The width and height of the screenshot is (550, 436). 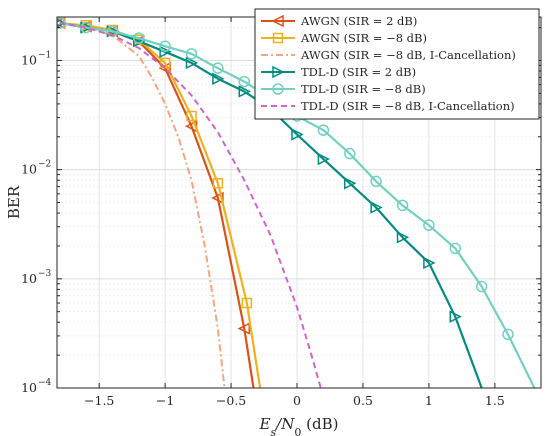 I want to click on legend-item: TDL-D (SIR = −8 dB), so click(x=343, y=89).